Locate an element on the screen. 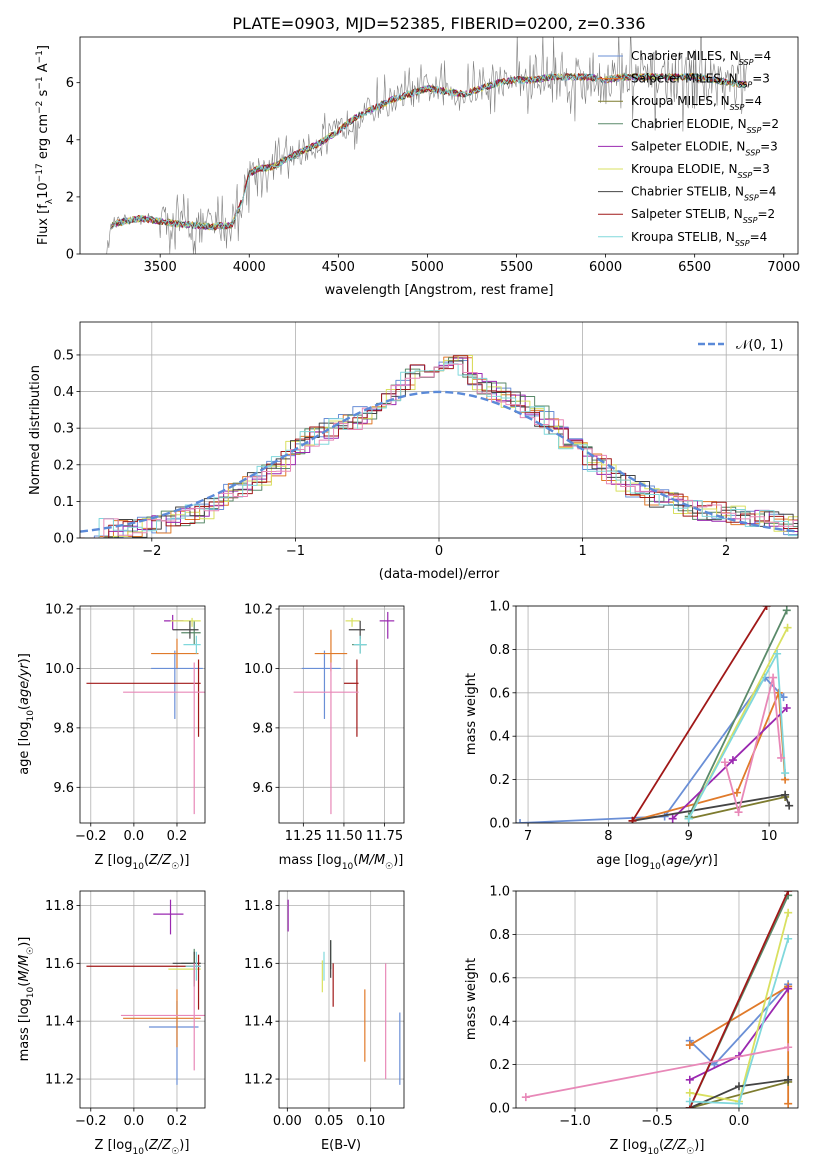  x-tick-label: 11.75 is located at coordinates (384, 836).